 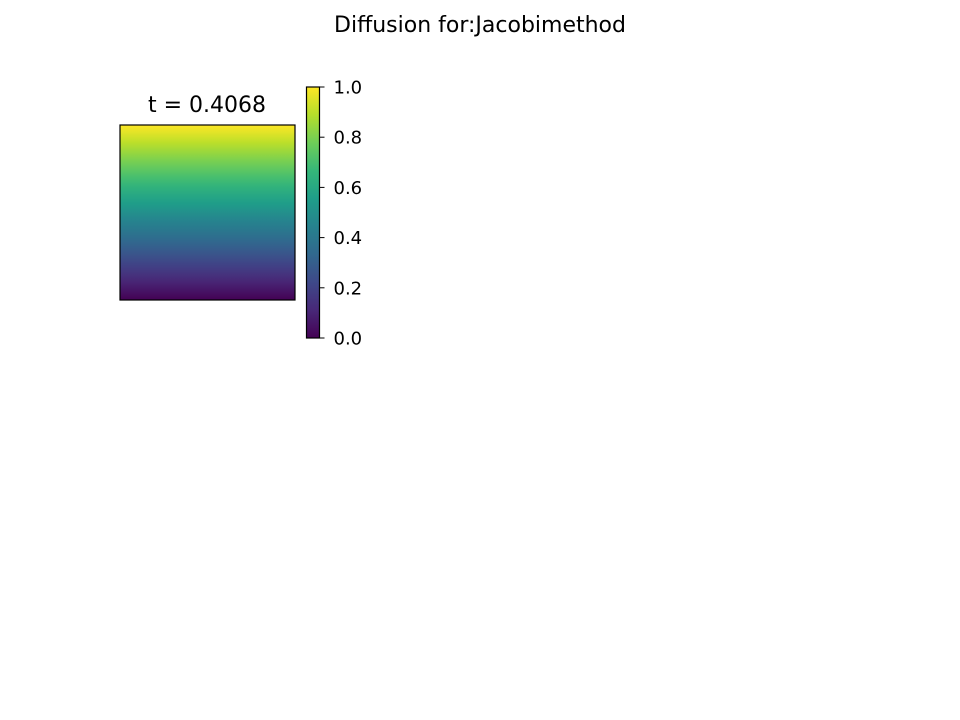 I want to click on figure-title: Diffusion for:Jacobimethod, so click(x=480, y=25).